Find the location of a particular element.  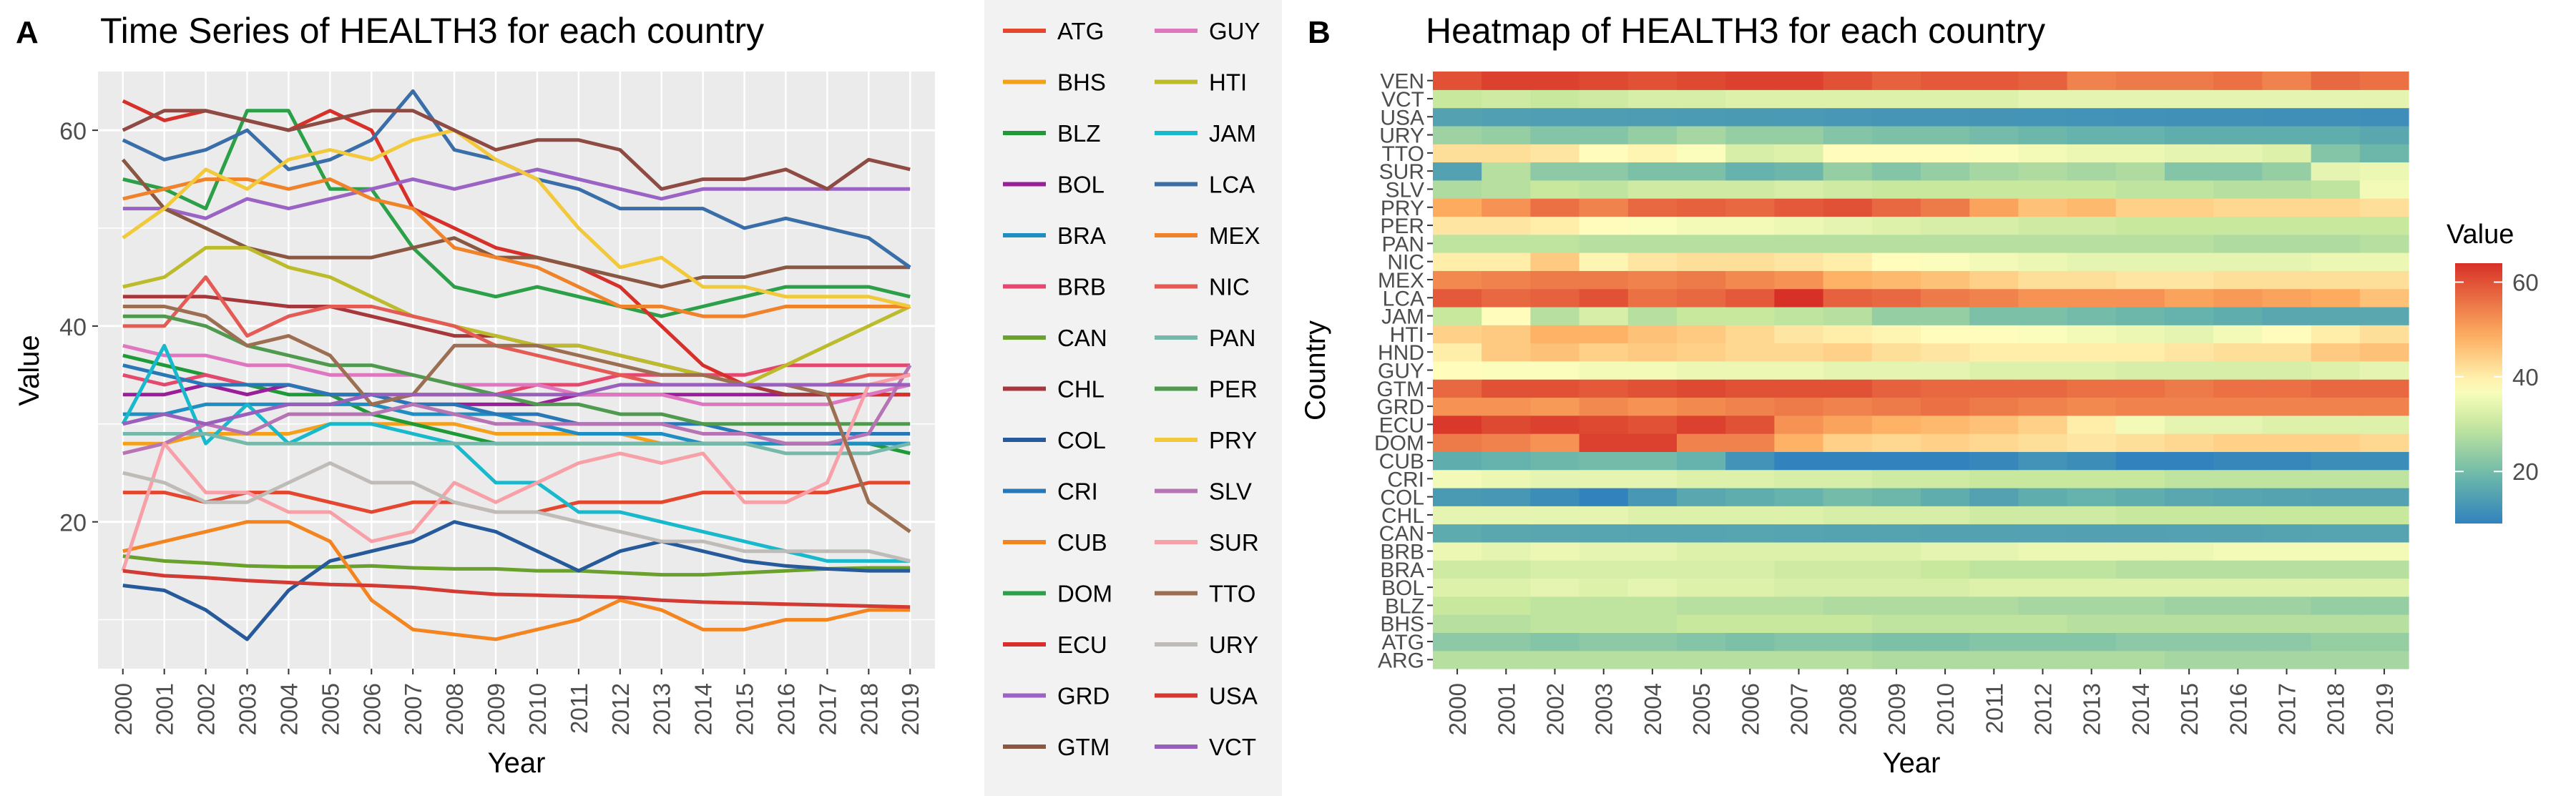

heatmap-y-tick-label: GUY is located at coordinates (1401, 371).